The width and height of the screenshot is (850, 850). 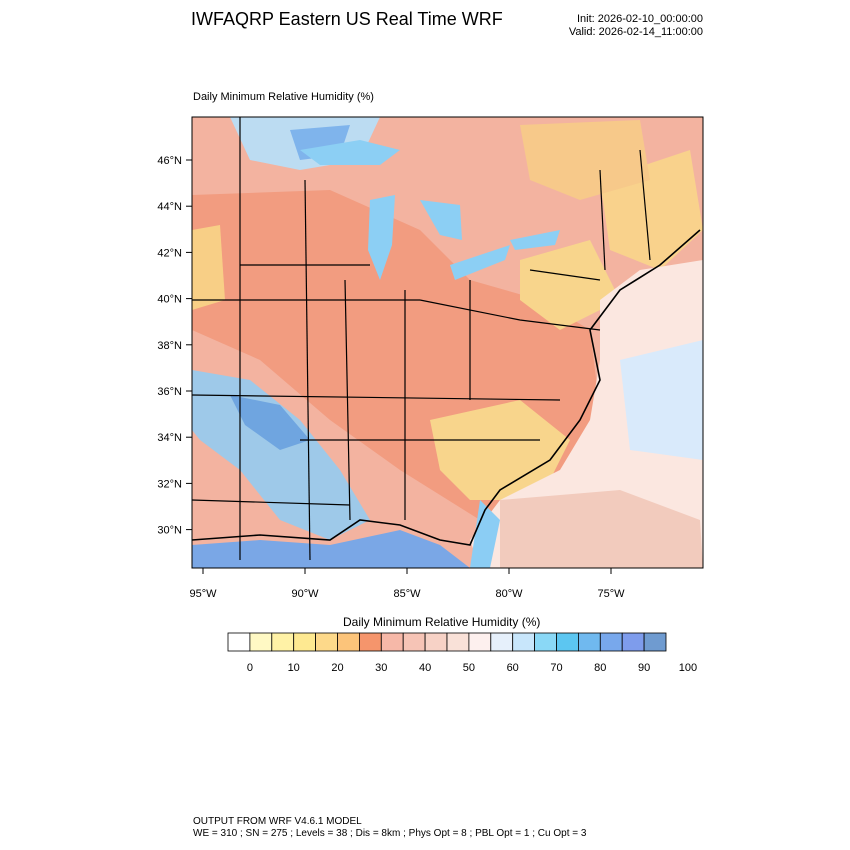 What do you see at coordinates (485, 534) in the screenshot?
I see `coastal-moist-band` at bounding box center [485, 534].